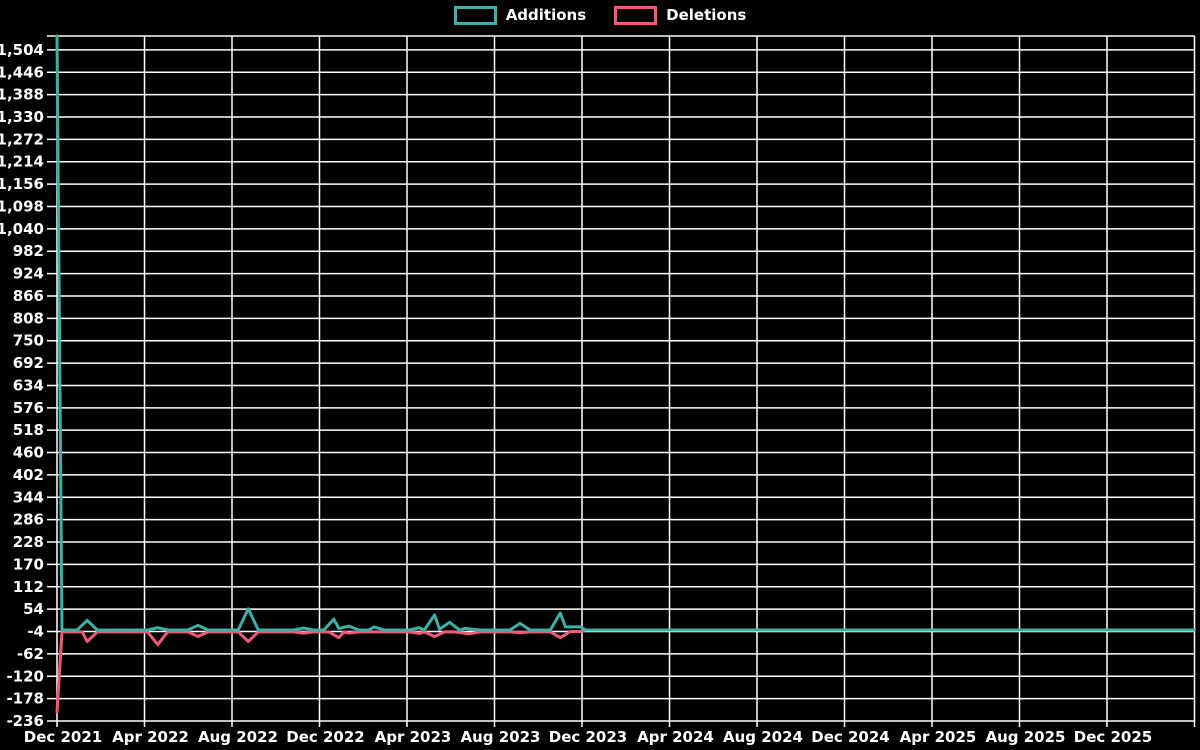 The image size is (1200, 750). What do you see at coordinates (413, 737) in the screenshot?
I see `x-tick-label: Apr 2023` at bounding box center [413, 737].